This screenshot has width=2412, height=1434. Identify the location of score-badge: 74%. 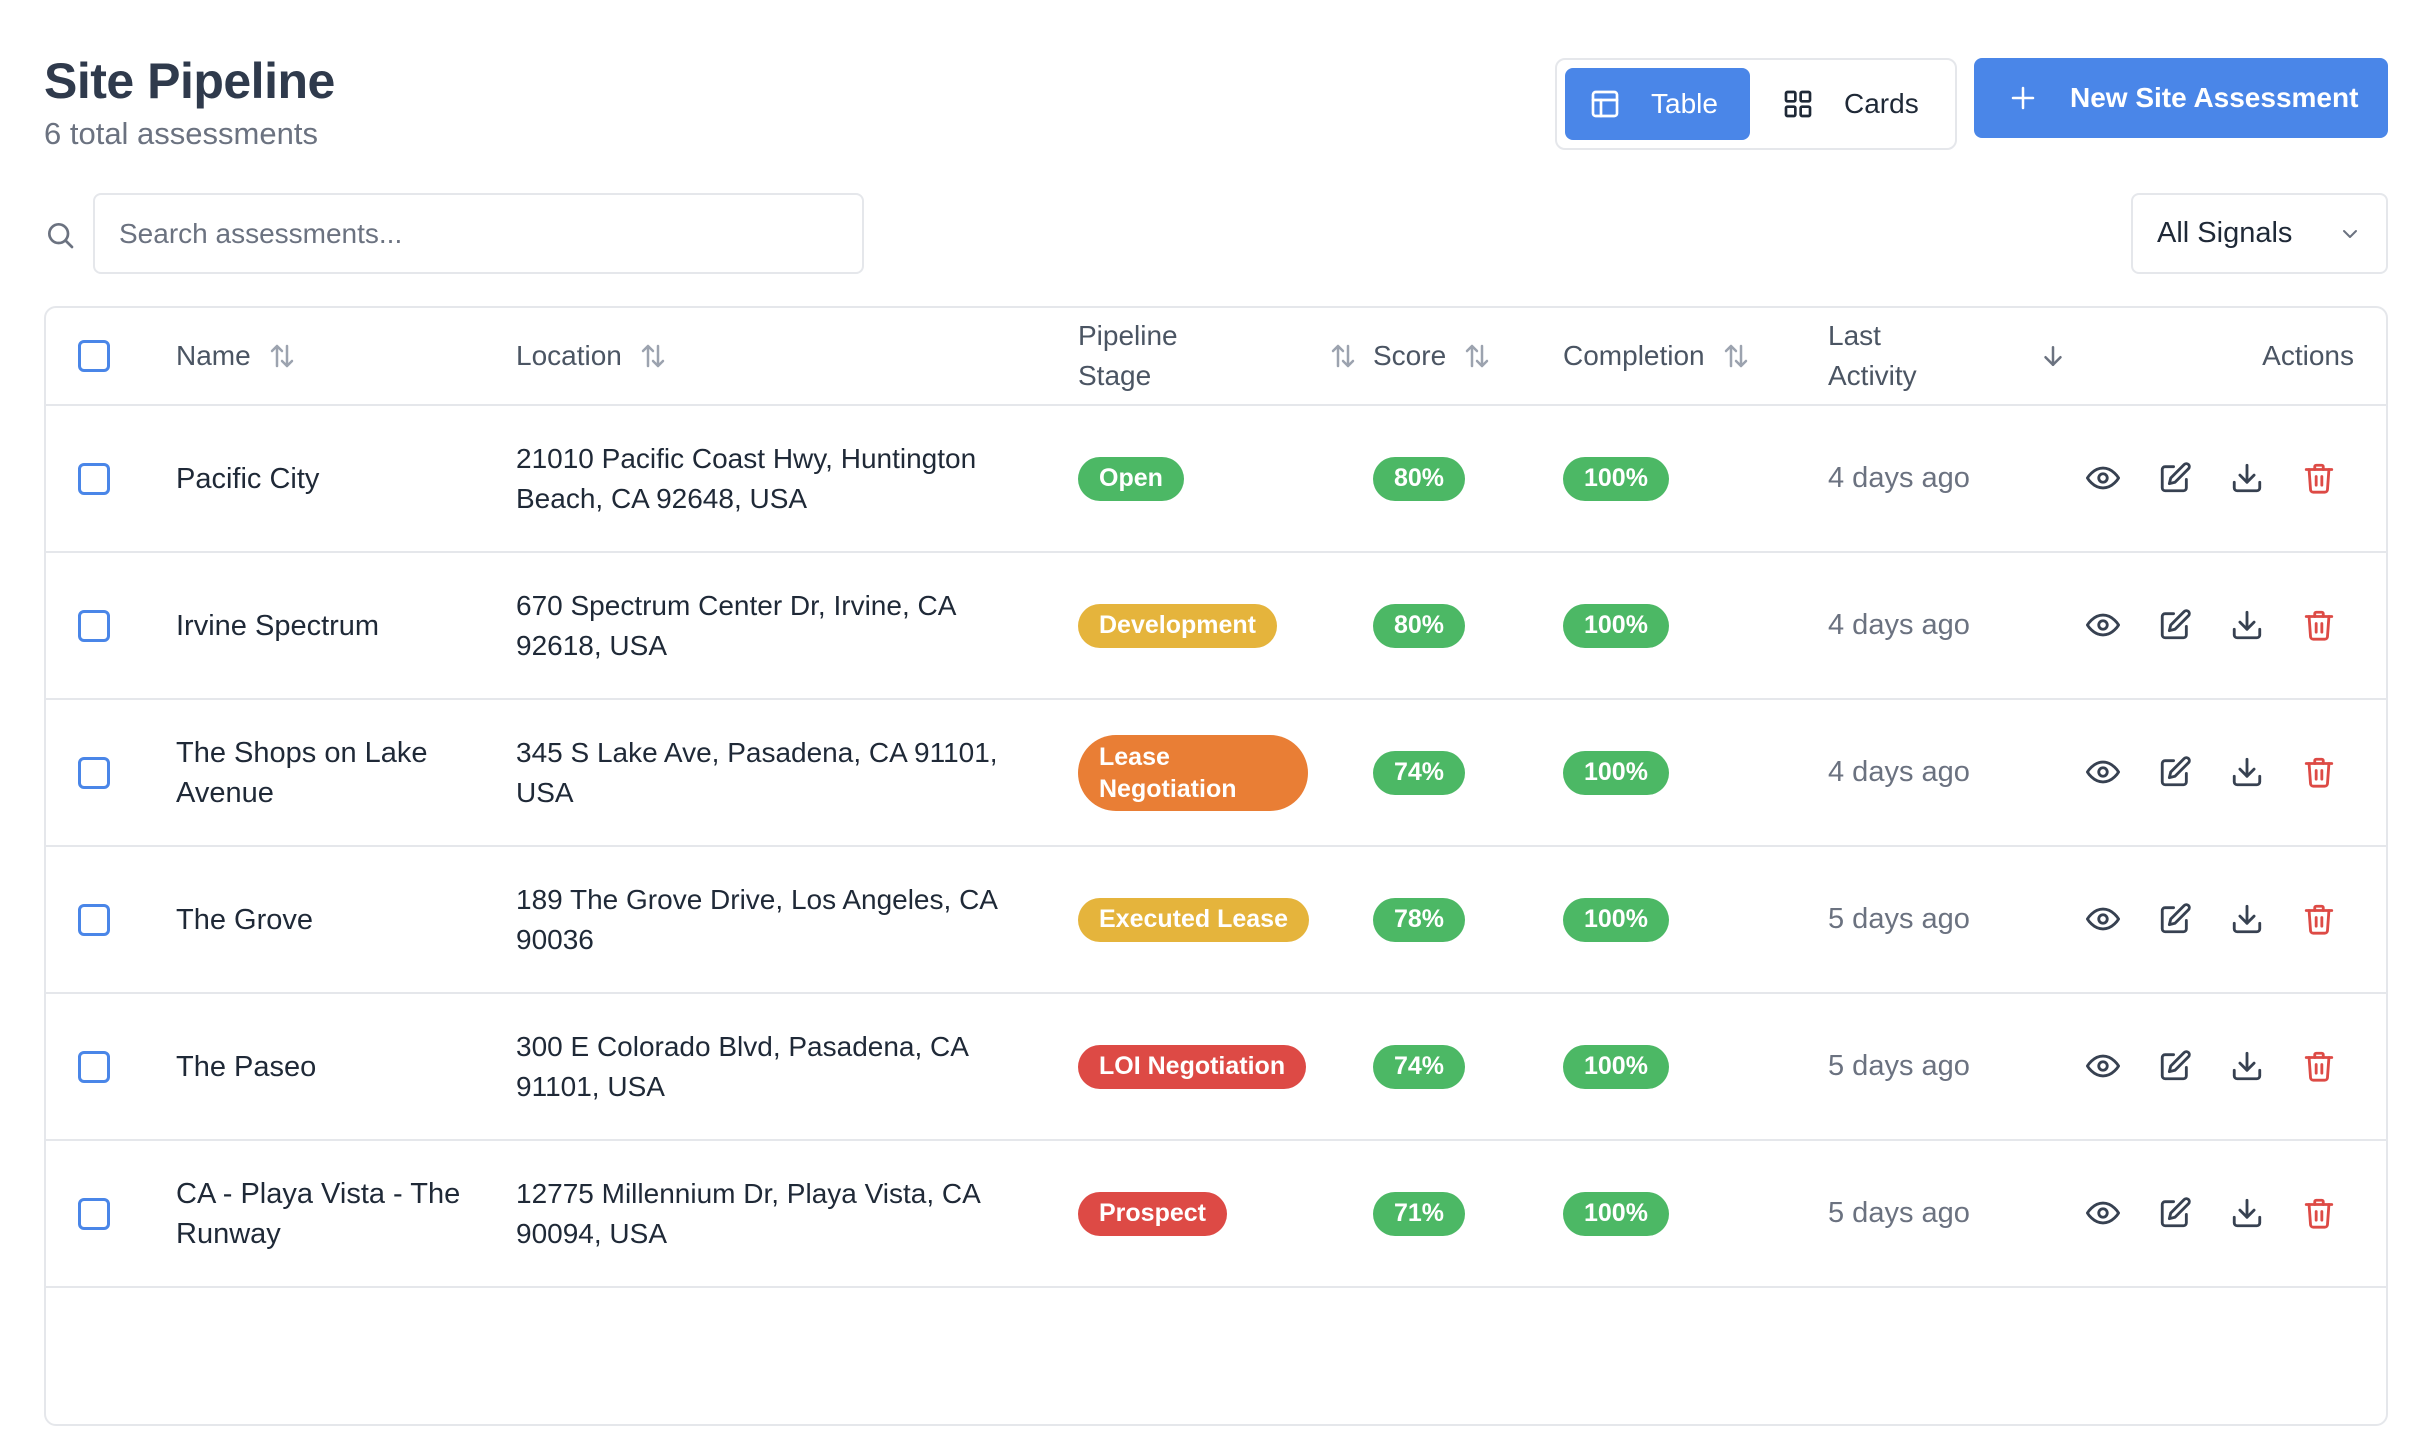
(1419, 772).